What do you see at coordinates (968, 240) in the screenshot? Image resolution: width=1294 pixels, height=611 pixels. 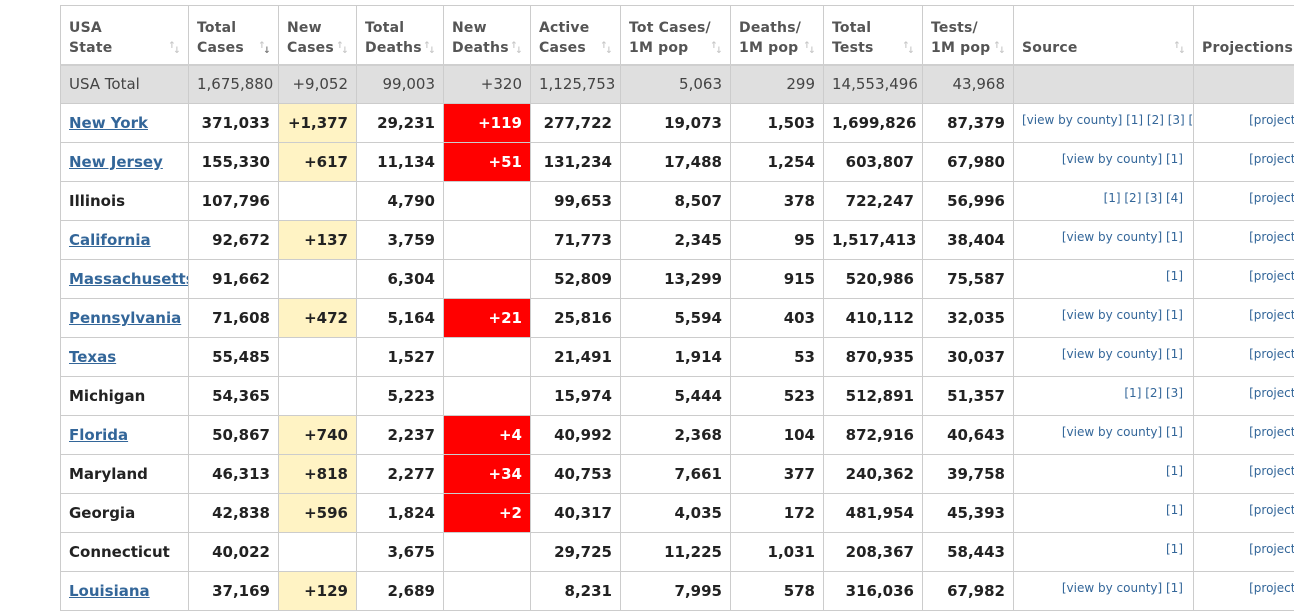 I see `tests-per-1m-cell: 38,404` at bounding box center [968, 240].